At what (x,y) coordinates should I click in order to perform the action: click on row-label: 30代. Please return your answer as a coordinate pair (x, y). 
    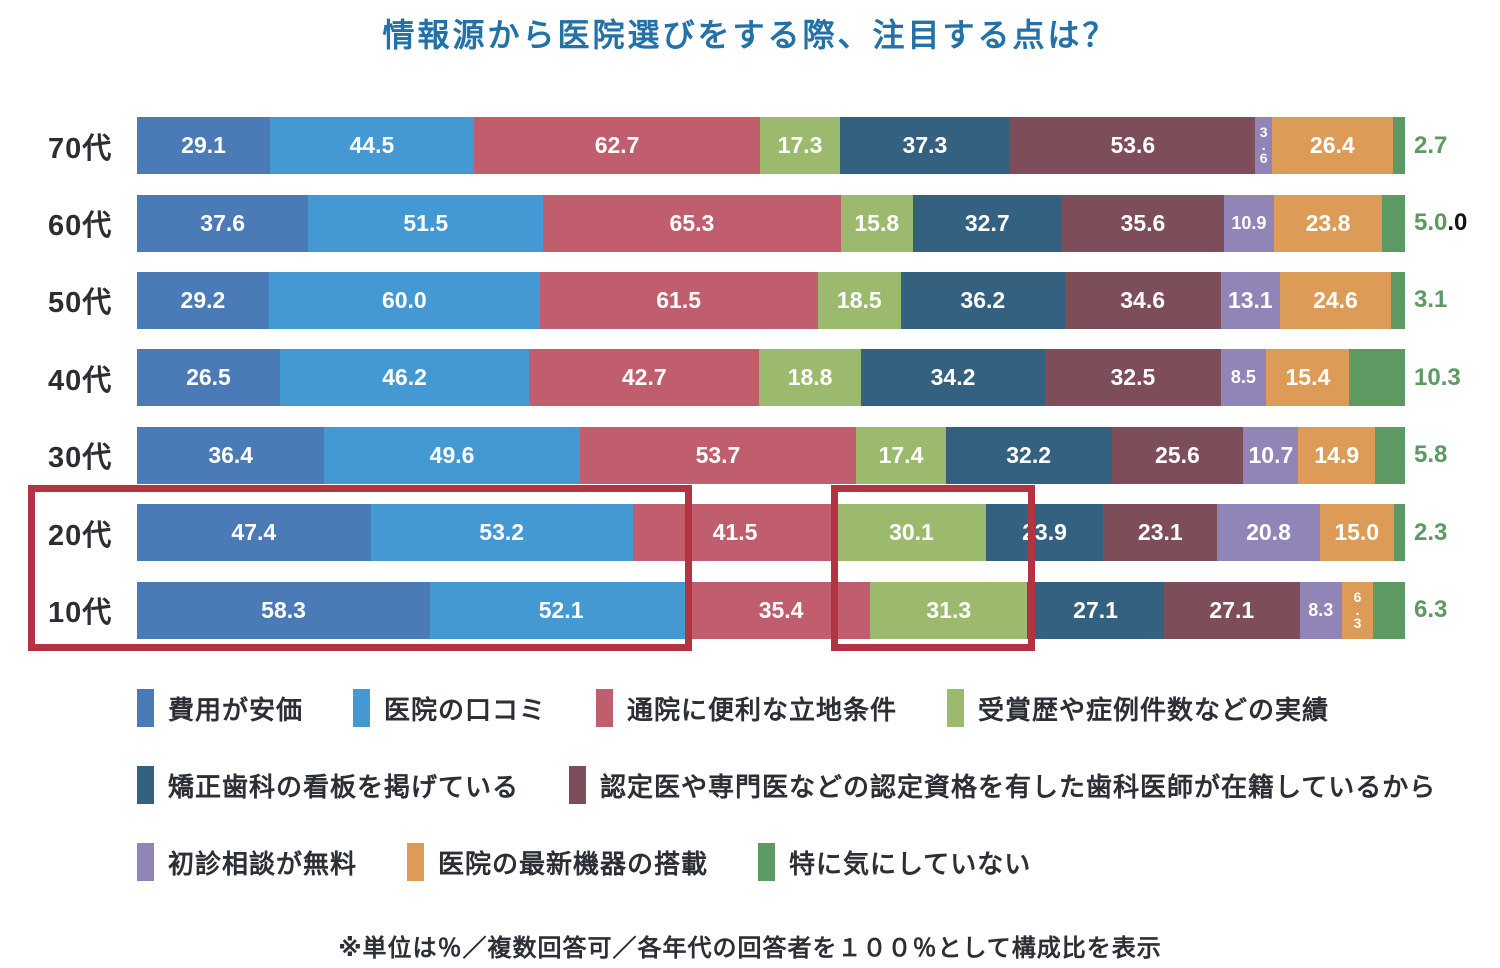
    Looking at the image, I should click on (80, 458).